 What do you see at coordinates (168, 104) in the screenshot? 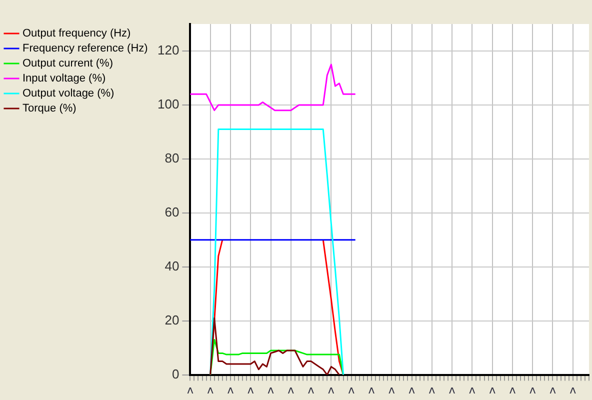
I see `y-tick-label: 100` at bounding box center [168, 104].